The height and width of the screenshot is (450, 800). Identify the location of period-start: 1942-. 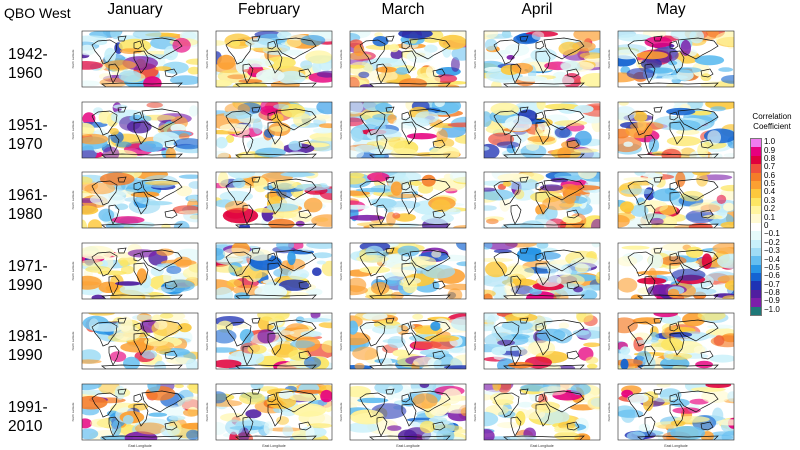
(28, 54).